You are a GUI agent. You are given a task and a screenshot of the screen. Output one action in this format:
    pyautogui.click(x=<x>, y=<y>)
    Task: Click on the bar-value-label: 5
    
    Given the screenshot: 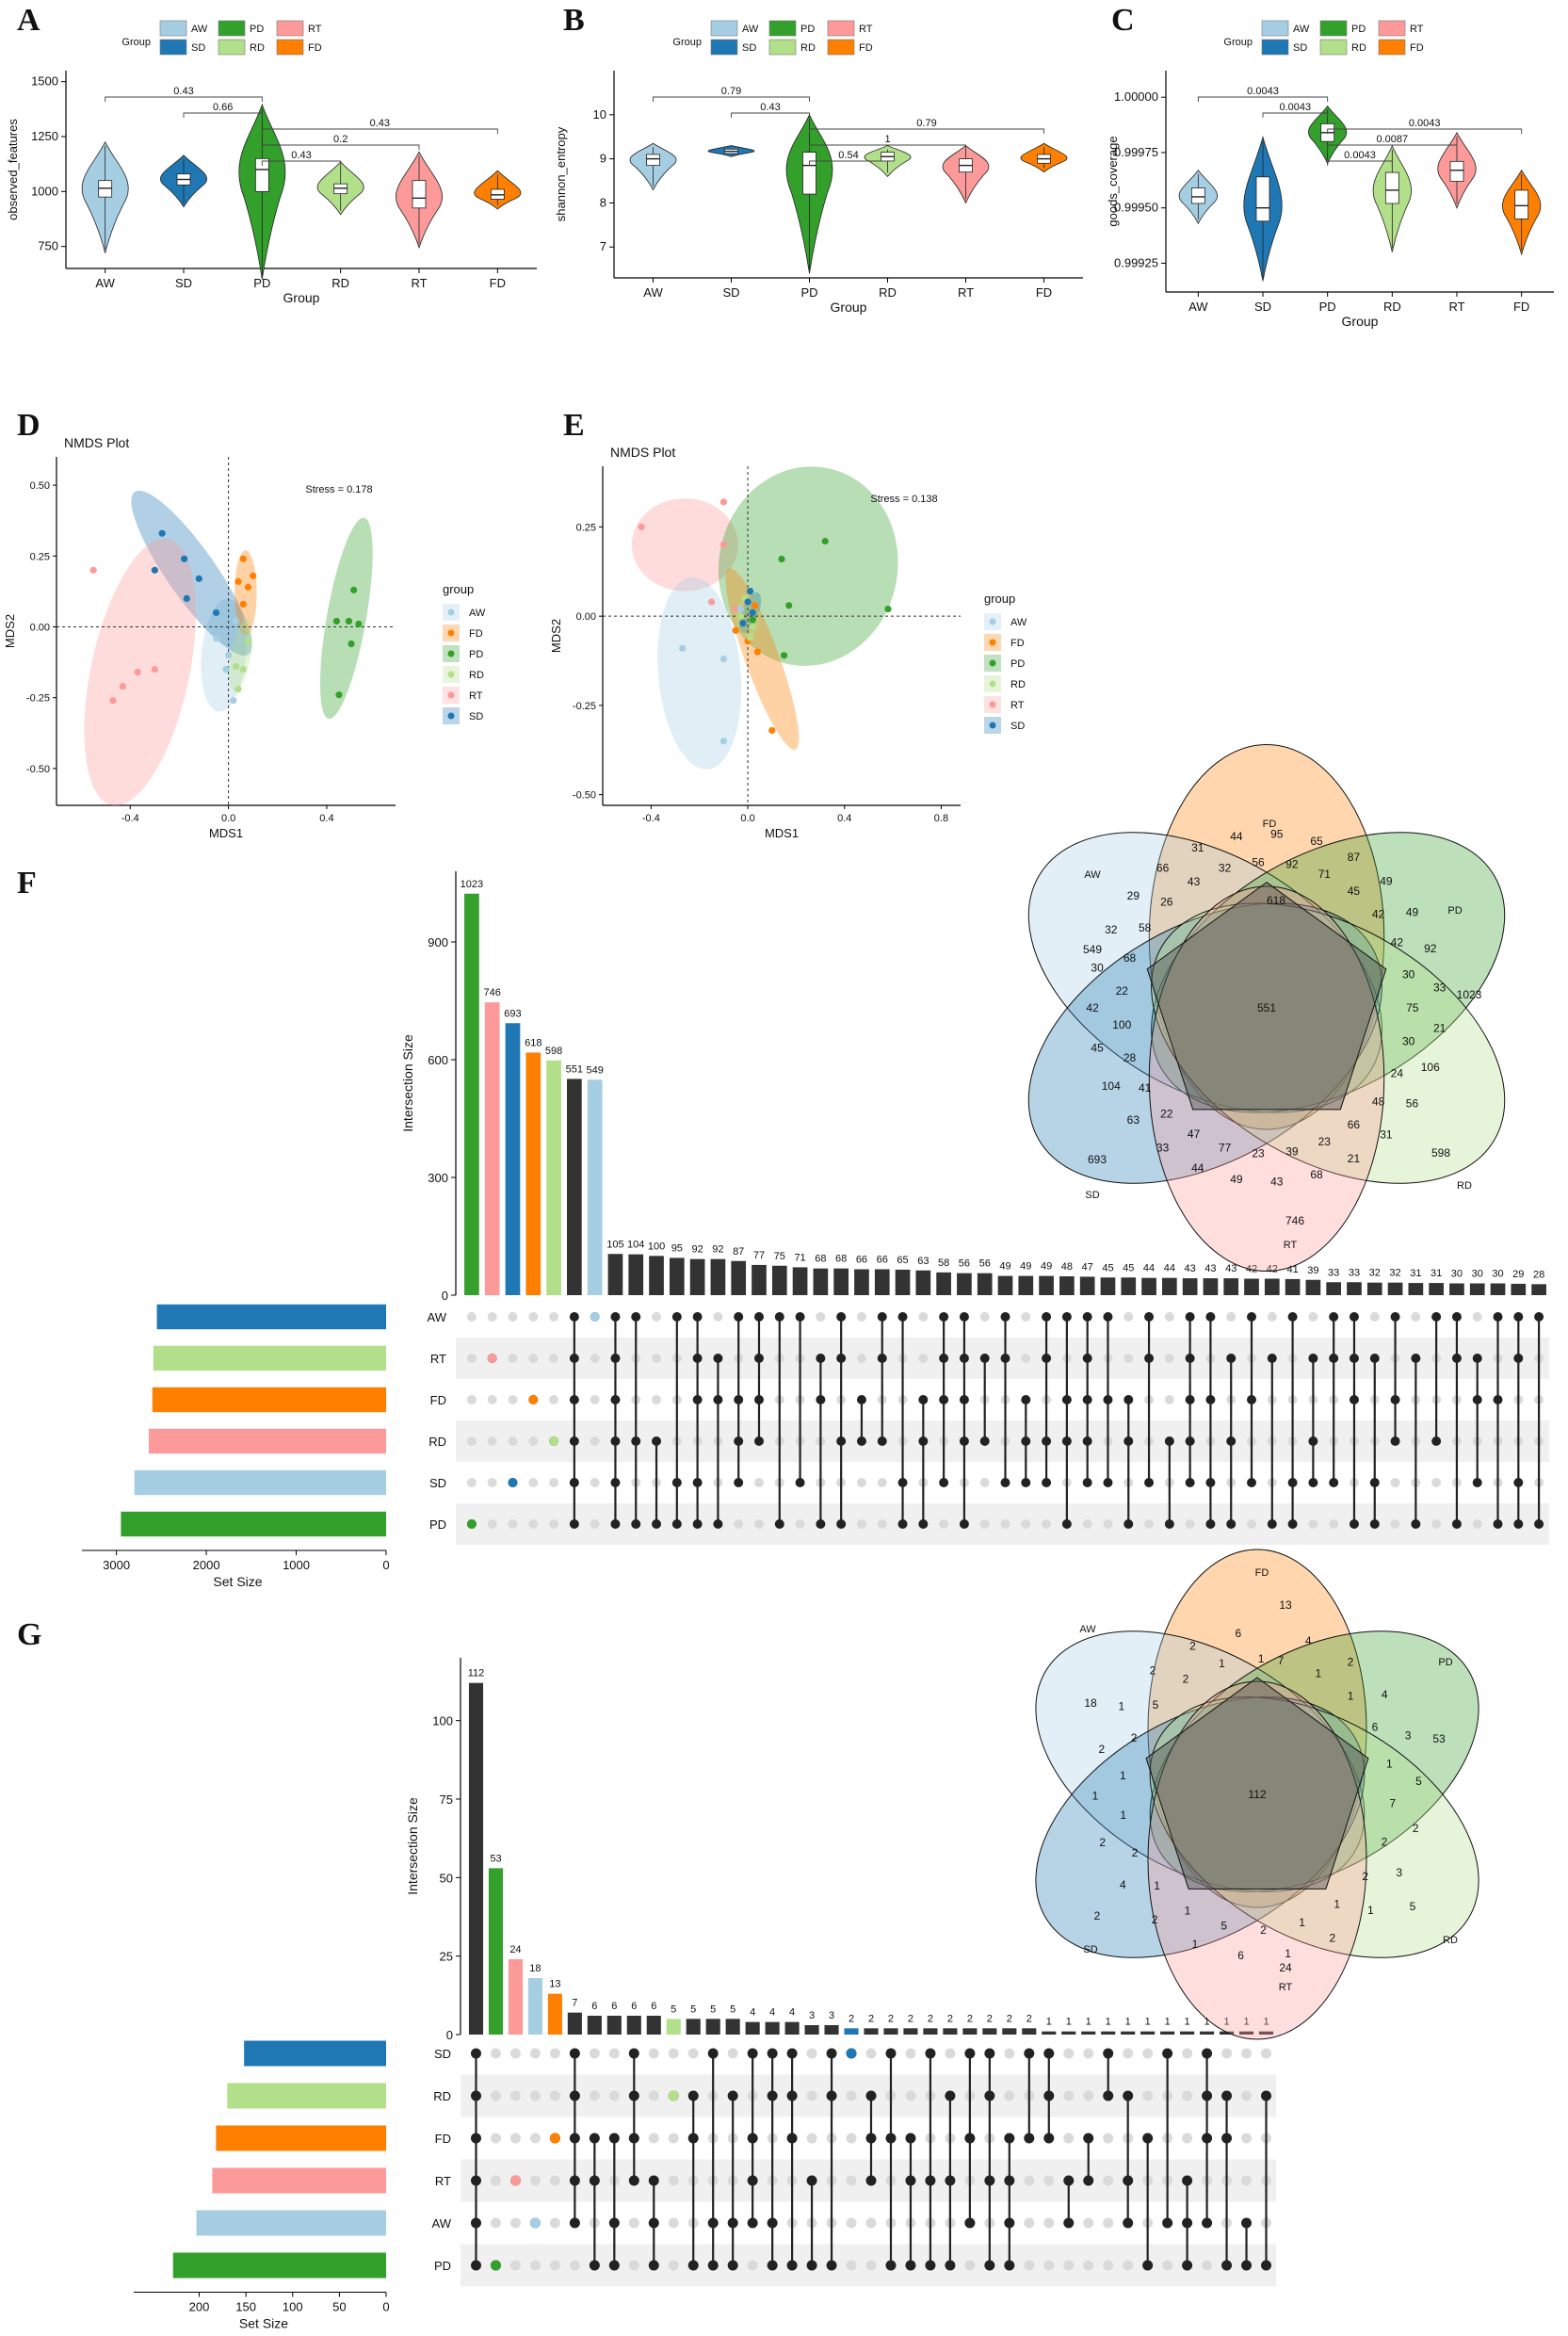 What is the action you would take?
    pyautogui.click(x=673, y=2009)
    